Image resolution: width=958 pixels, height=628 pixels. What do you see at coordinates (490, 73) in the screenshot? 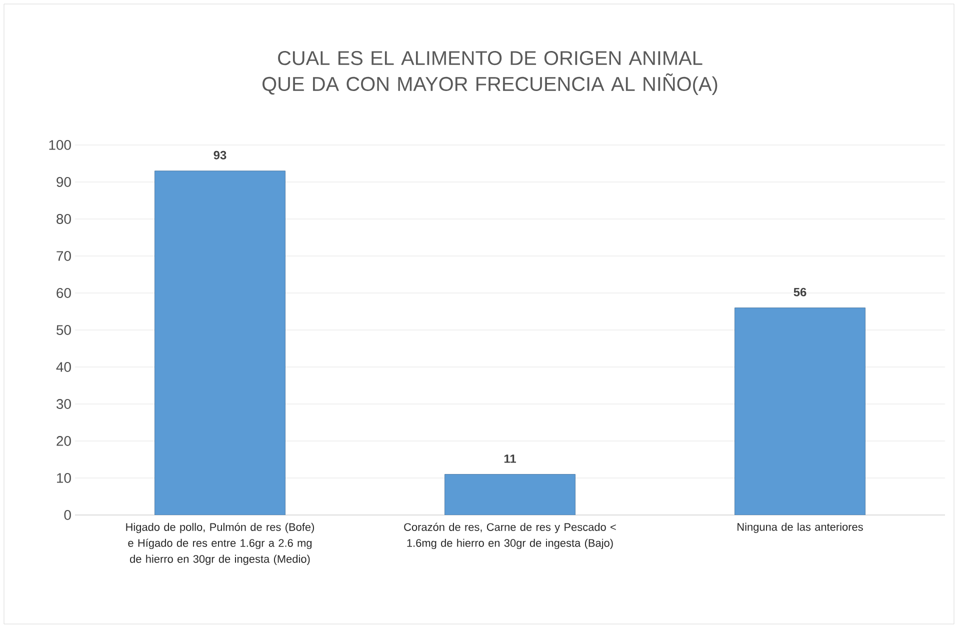
I see `chart-title: CUAL ES EL ALIMENTO DE ORIGEN ANIMAL QUE DA CON MAYOR FRECUENCIA AL NIÑO(A)` at bounding box center [490, 73].